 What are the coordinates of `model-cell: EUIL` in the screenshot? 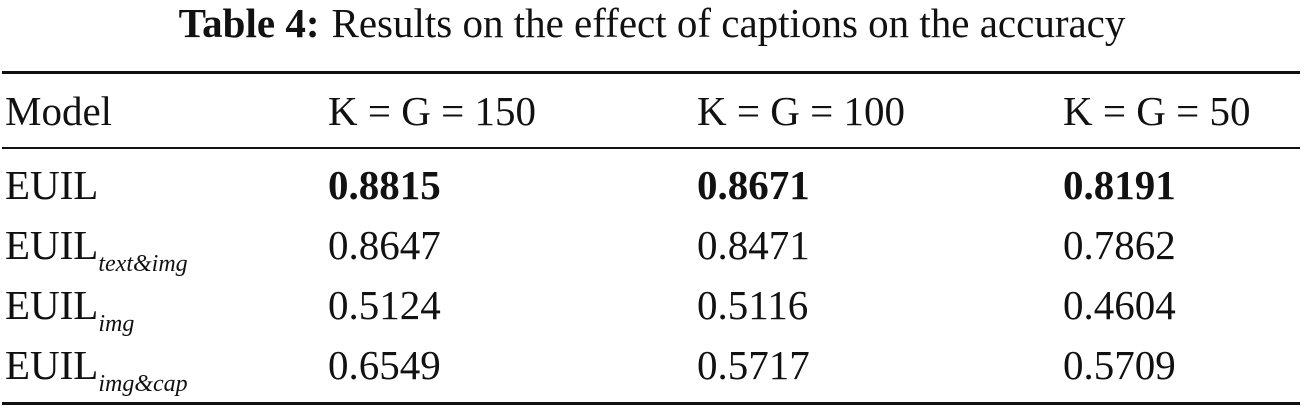 It's located at (51, 185).